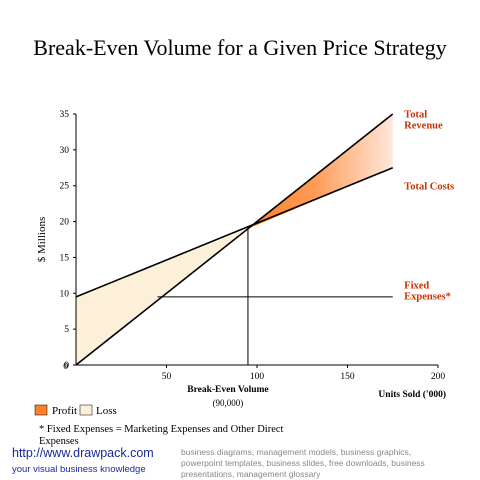 This screenshot has height=480, width=480. What do you see at coordinates (106, 411) in the screenshot?
I see `legend-loss-label: Loss` at bounding box center [106, 411].